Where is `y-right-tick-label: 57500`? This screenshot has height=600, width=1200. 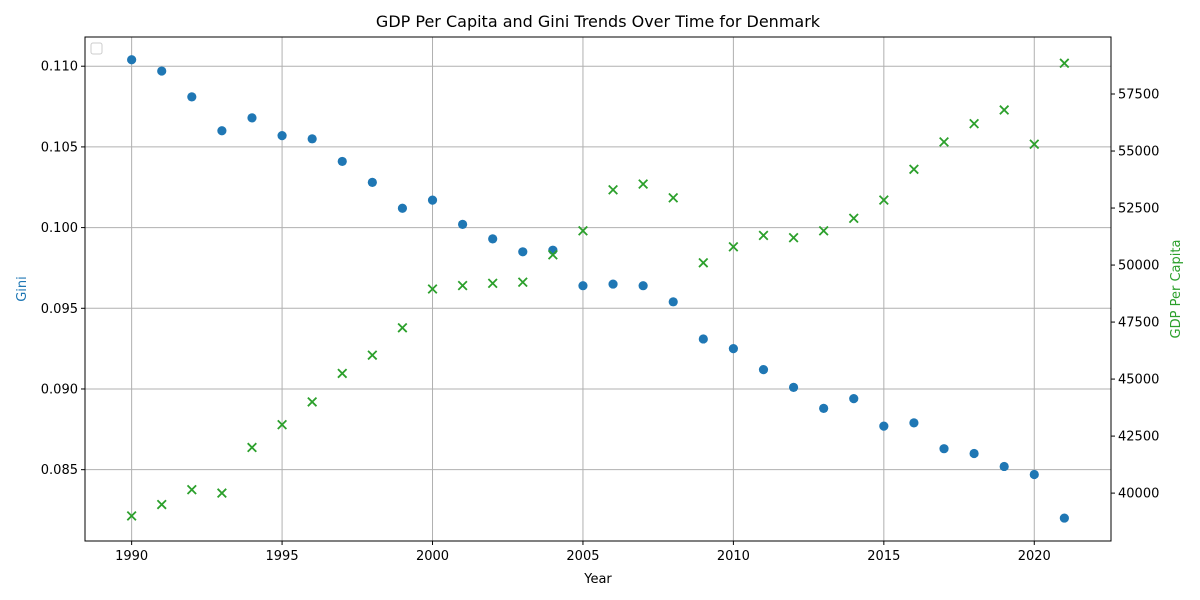 y-right-tick-label: 57500 is located at coordinates (1138, 95).